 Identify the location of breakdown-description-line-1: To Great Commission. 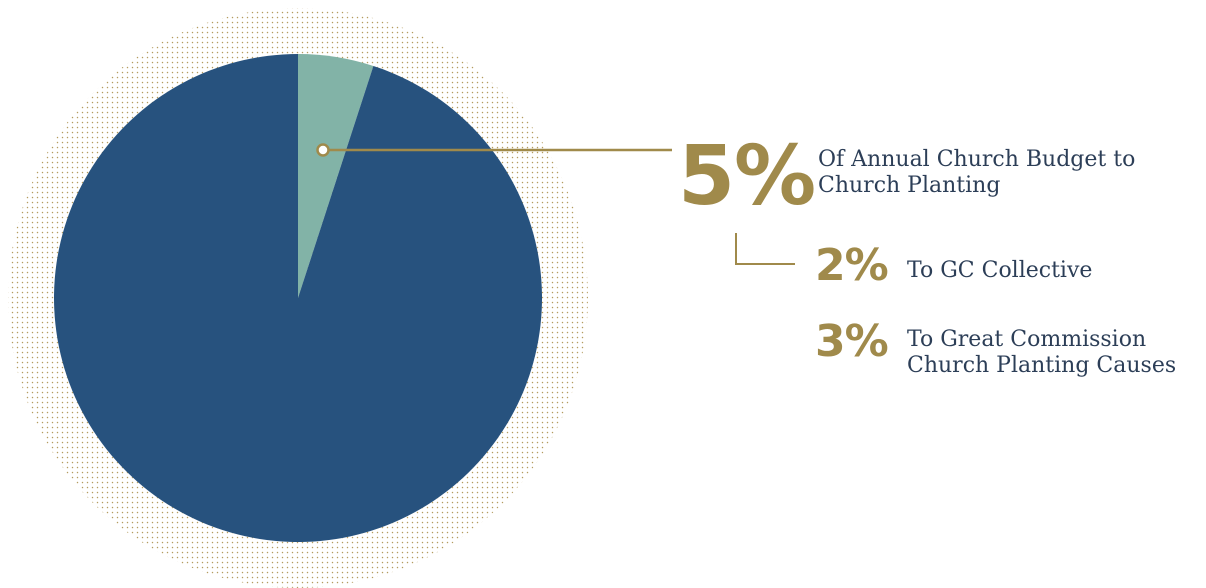
(1027, 339).